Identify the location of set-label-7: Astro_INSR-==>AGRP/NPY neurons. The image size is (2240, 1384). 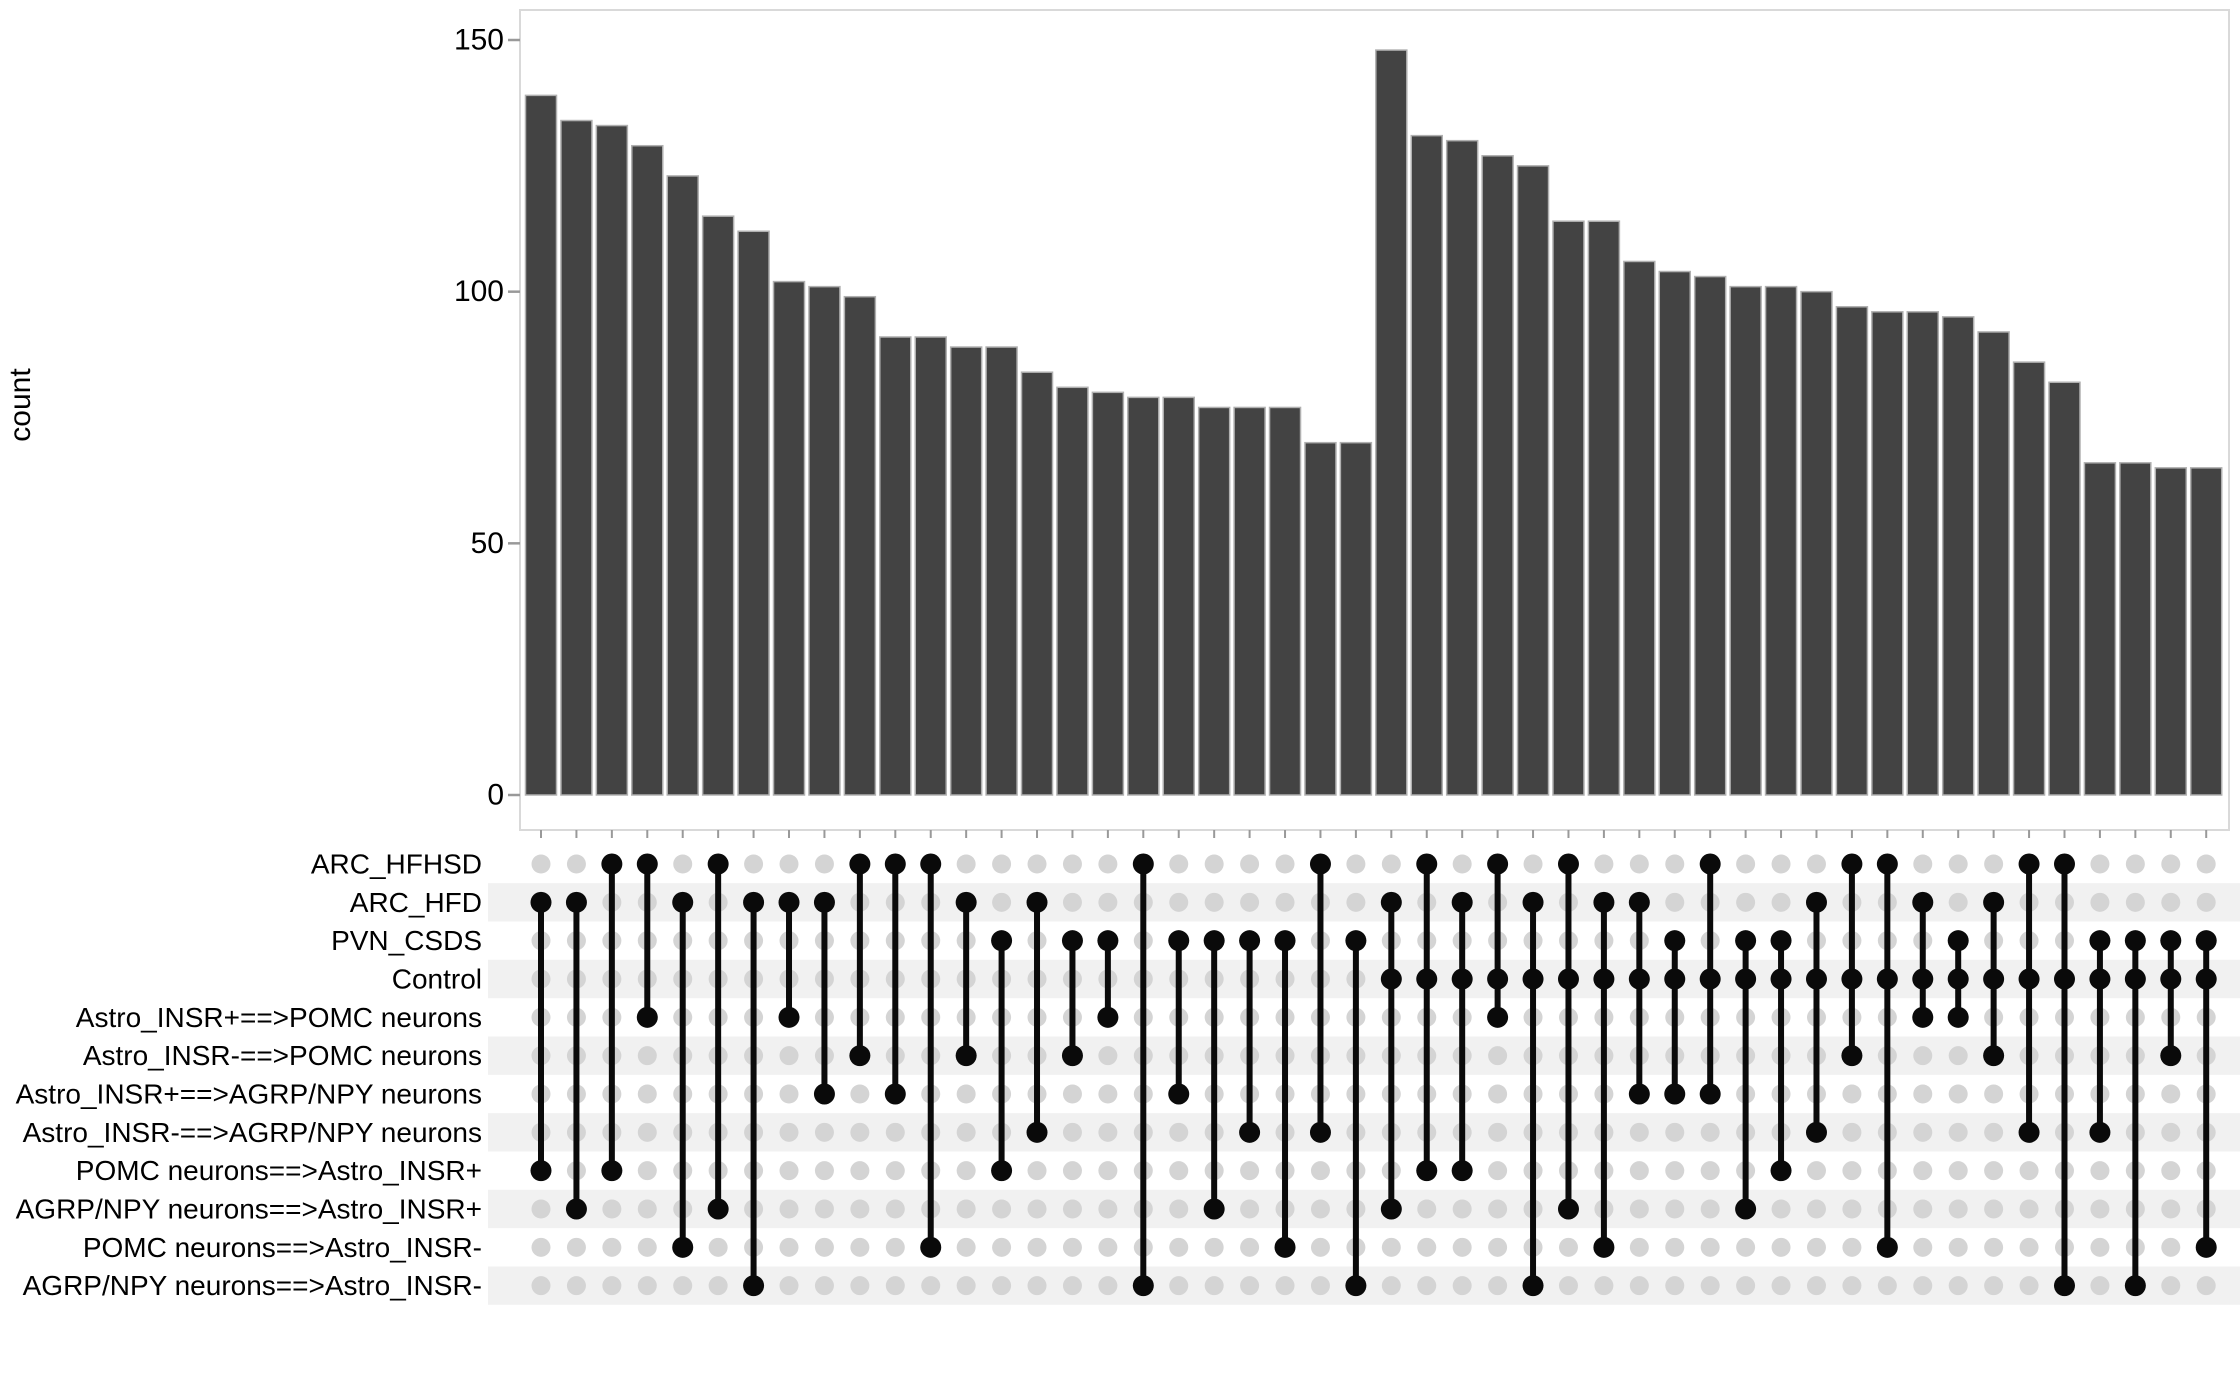
(252, 1132).